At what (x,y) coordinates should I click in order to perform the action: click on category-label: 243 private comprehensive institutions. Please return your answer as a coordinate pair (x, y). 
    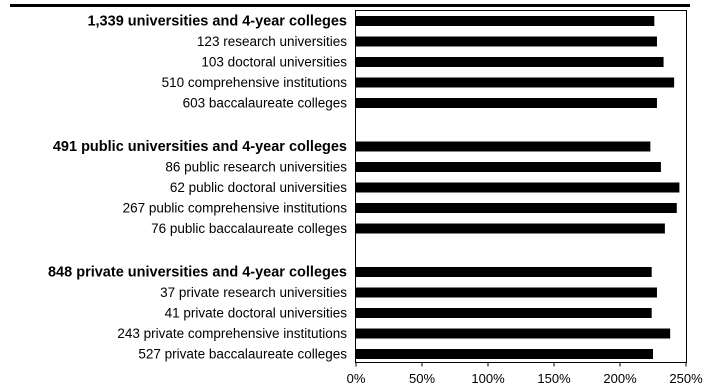
    Looking at the image, I should click on (232, 333).